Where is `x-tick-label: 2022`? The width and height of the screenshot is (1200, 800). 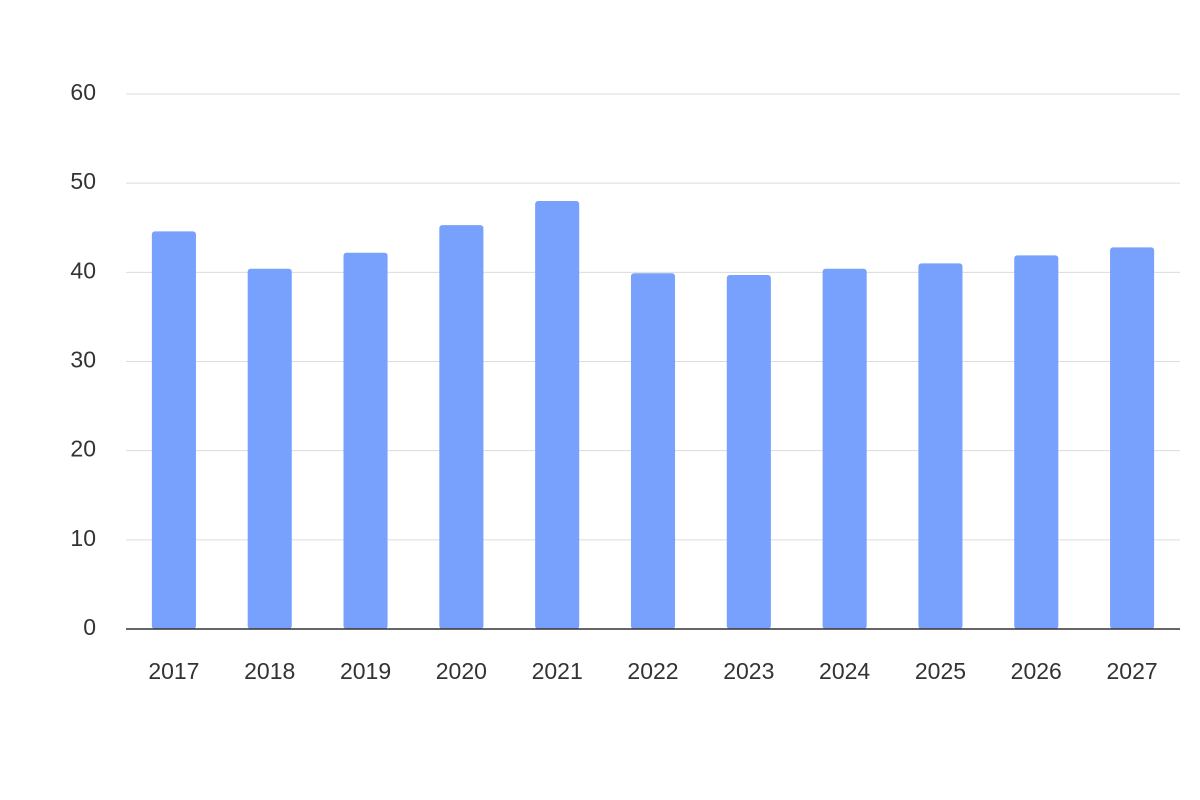 x-tick-label: 2022 is located at coordinates (652, 671).